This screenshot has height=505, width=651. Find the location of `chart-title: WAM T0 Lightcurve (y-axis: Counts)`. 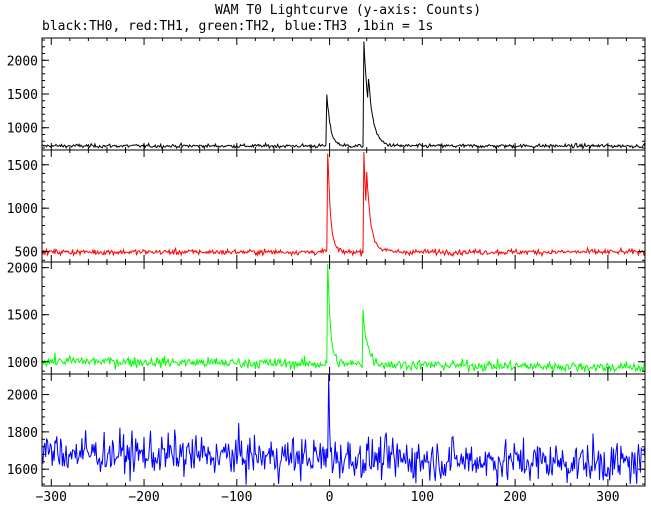

chart-title: WAM T0 Lightcurve (y-axis: Counts) is located at coordinates (348, 10).